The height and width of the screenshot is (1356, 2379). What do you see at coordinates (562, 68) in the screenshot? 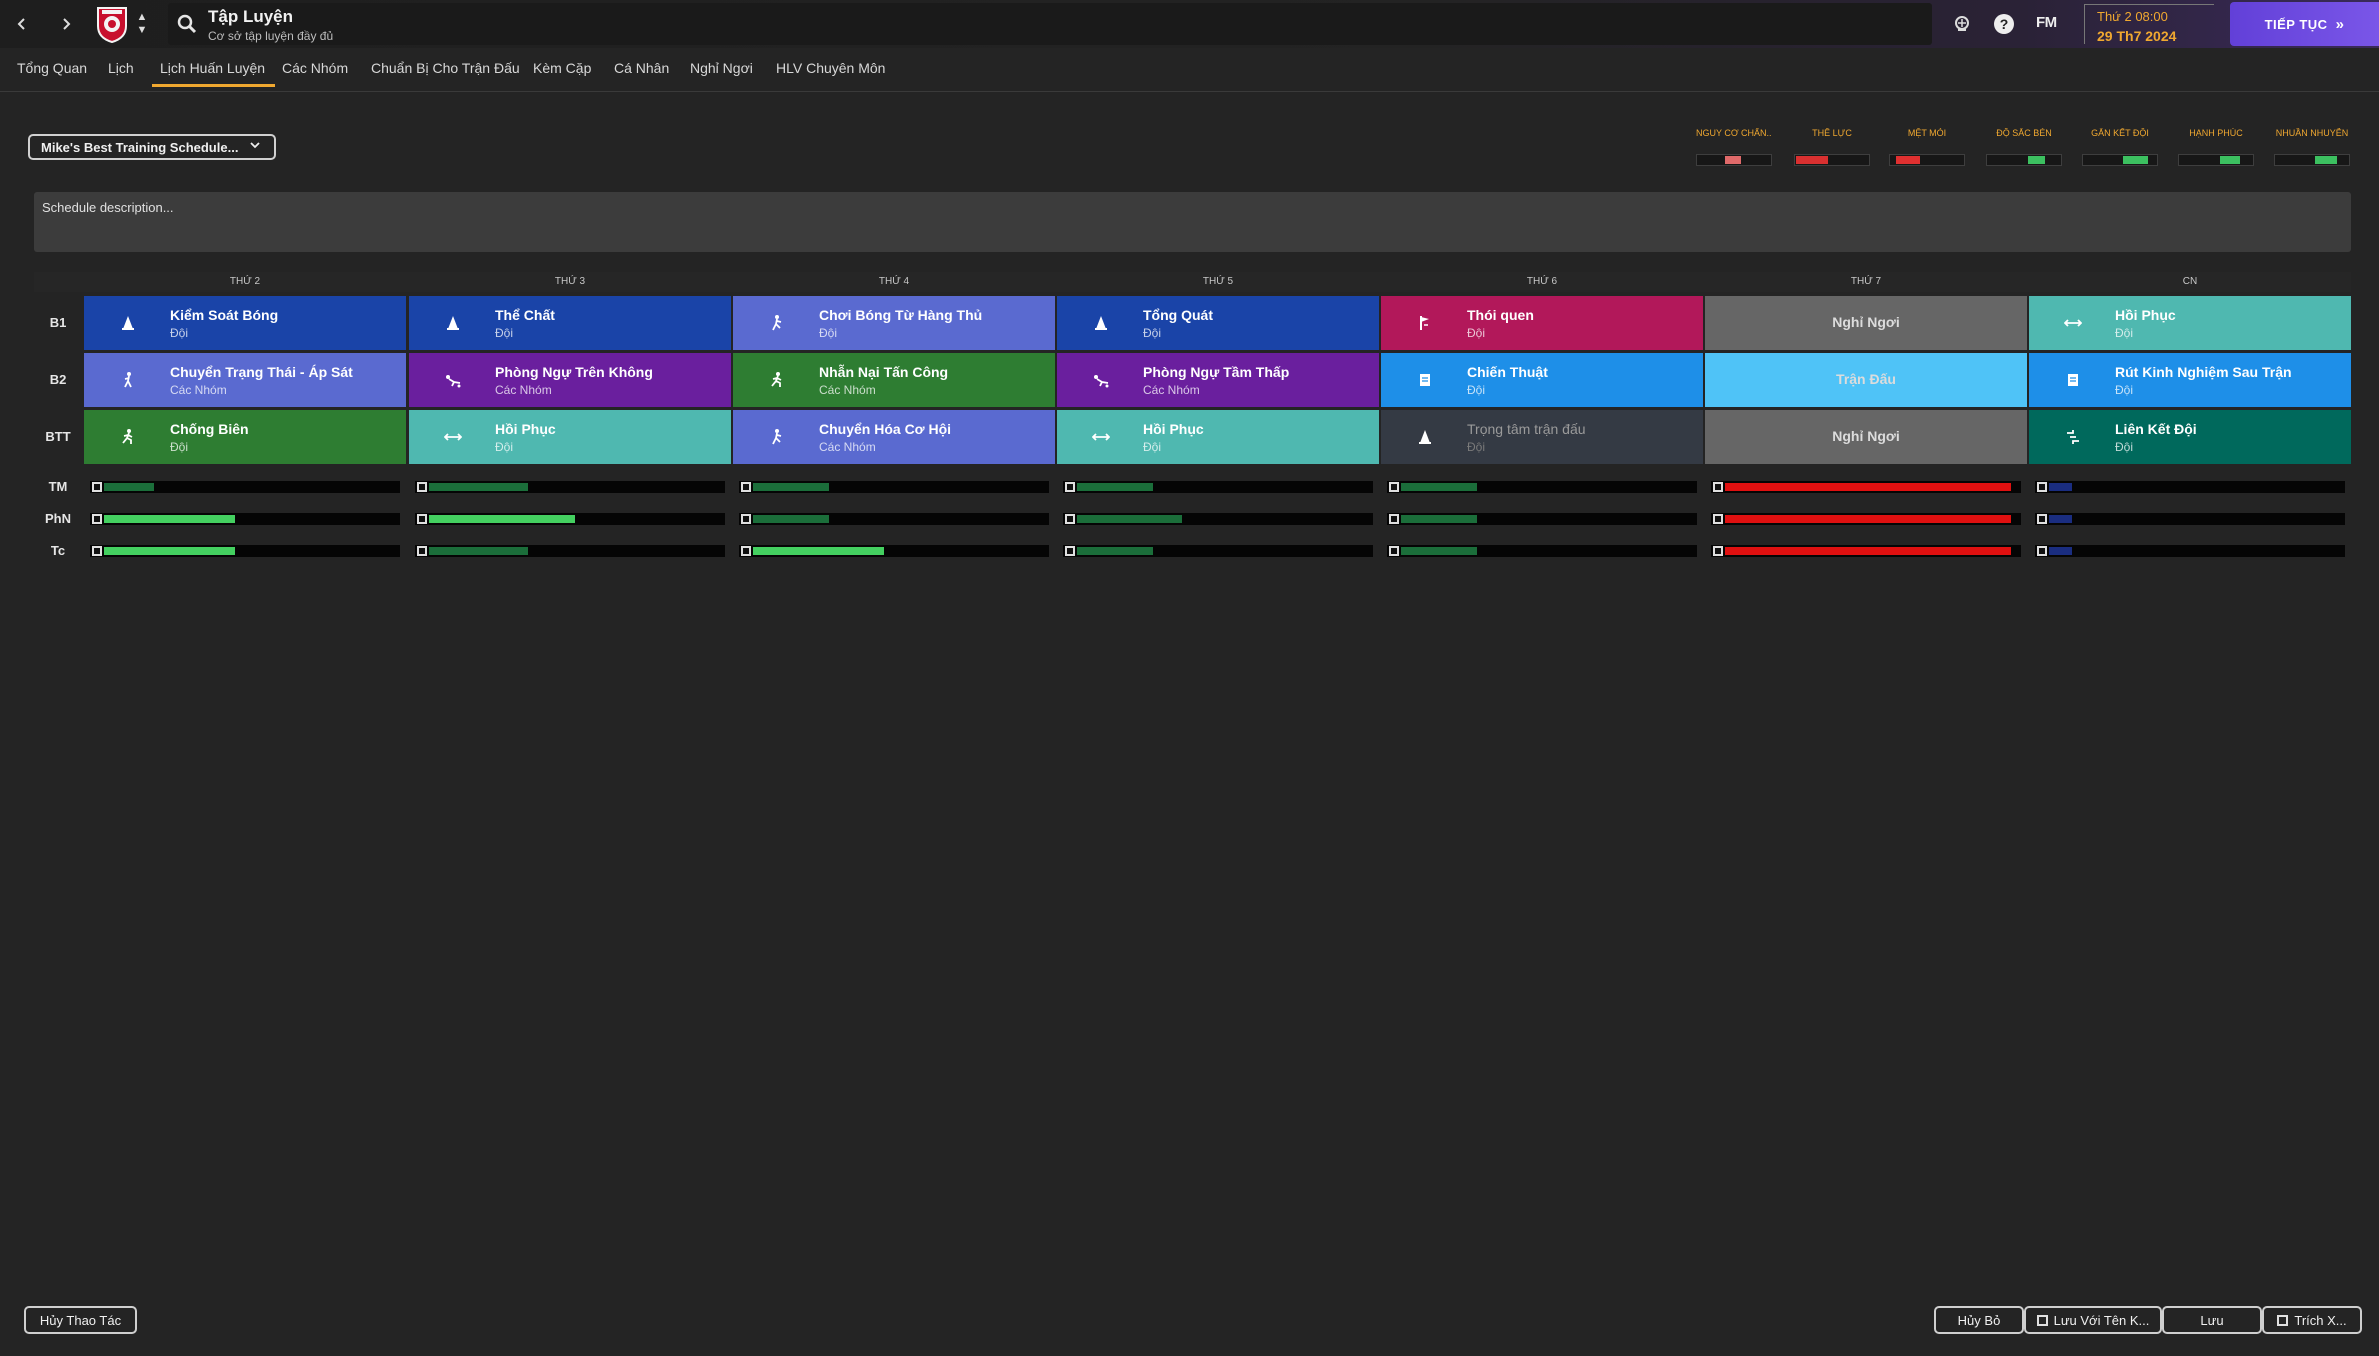
I see `tab-mentoring: Kèm Cặp` at bounding box center [562, 68].